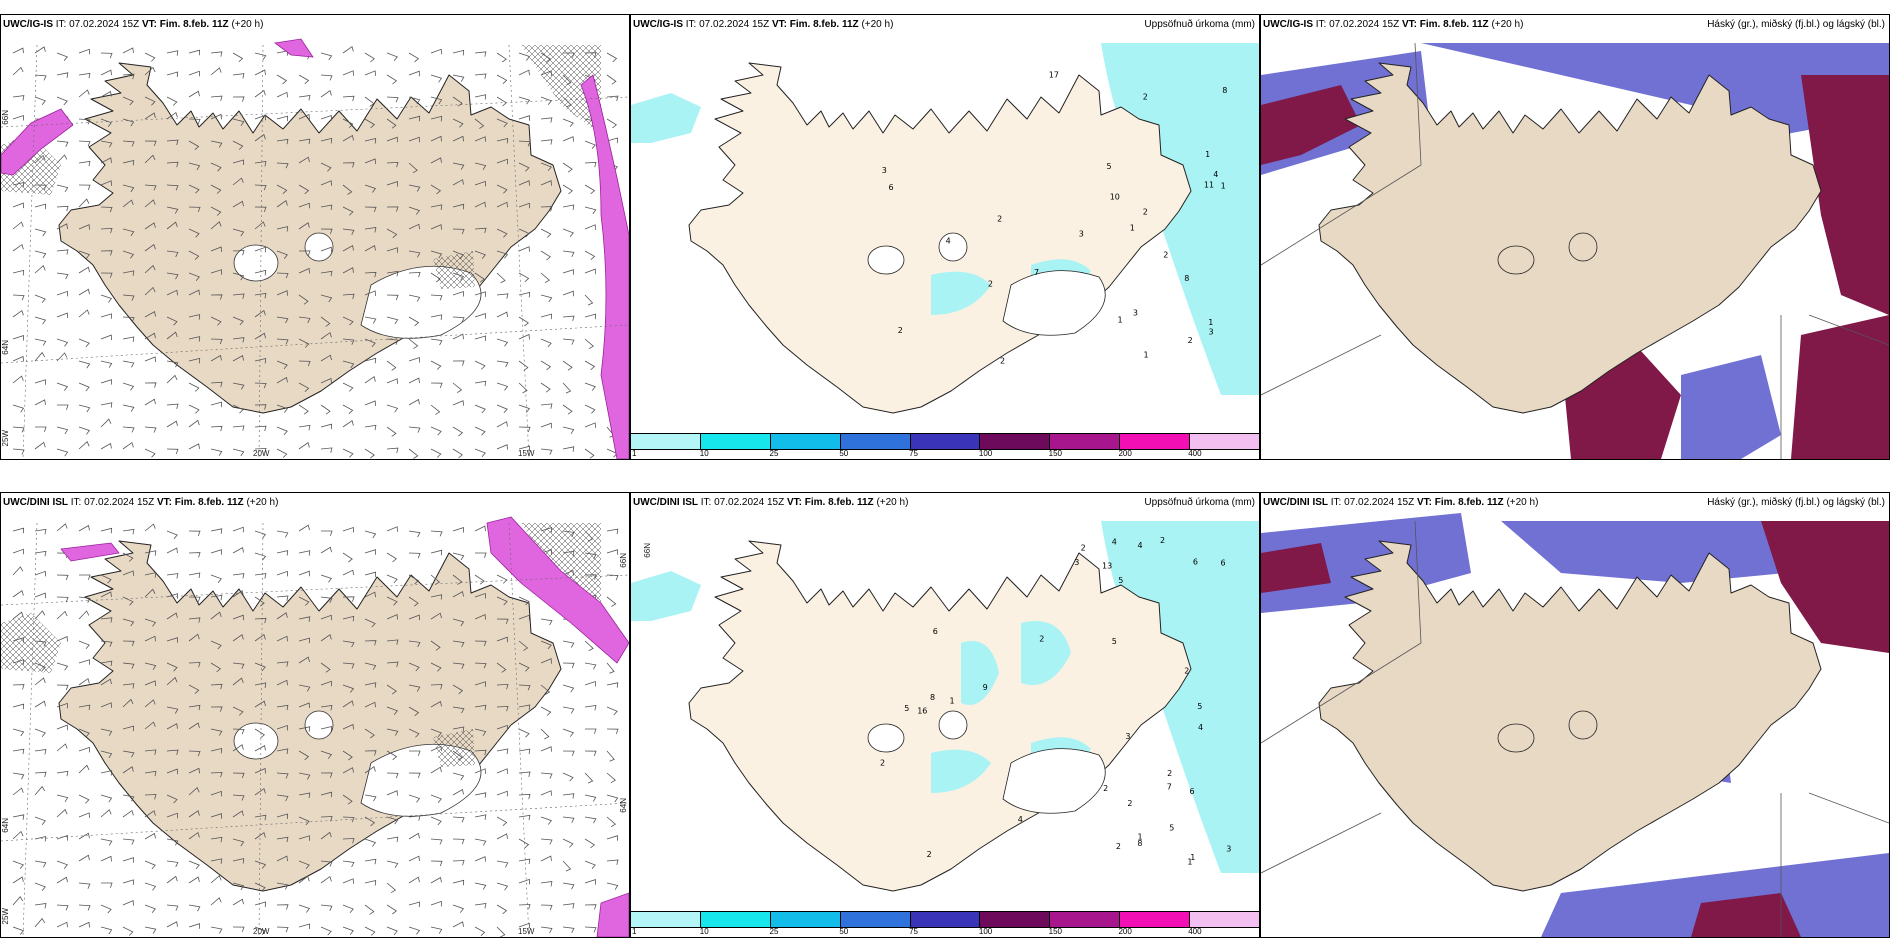  I want to click on graticule, so click(315, 251).